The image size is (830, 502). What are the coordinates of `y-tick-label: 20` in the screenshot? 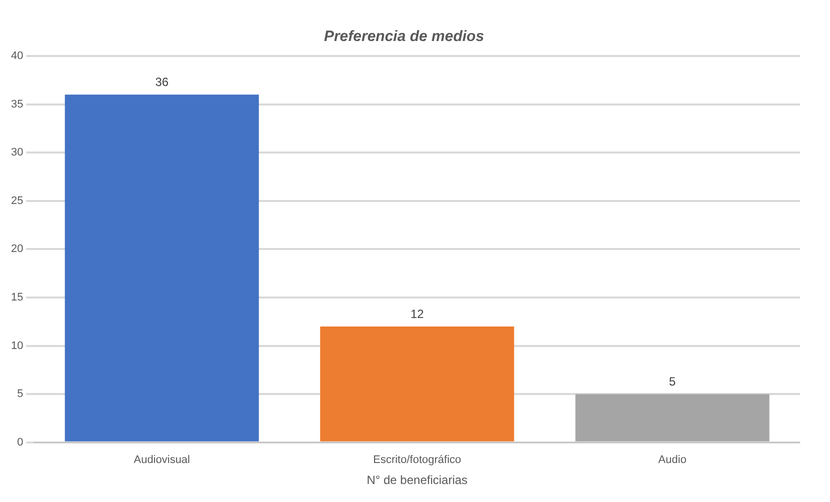 It's located at (17, 249).